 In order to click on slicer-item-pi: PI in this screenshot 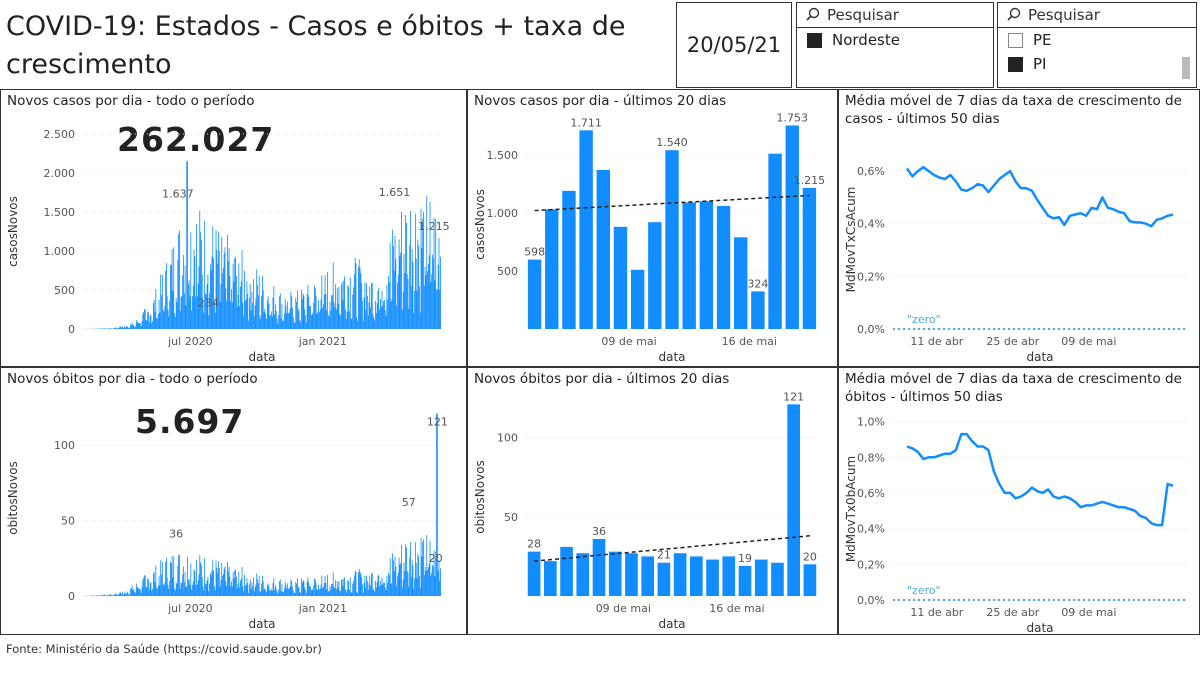, I will do `click(1097, 64)`.